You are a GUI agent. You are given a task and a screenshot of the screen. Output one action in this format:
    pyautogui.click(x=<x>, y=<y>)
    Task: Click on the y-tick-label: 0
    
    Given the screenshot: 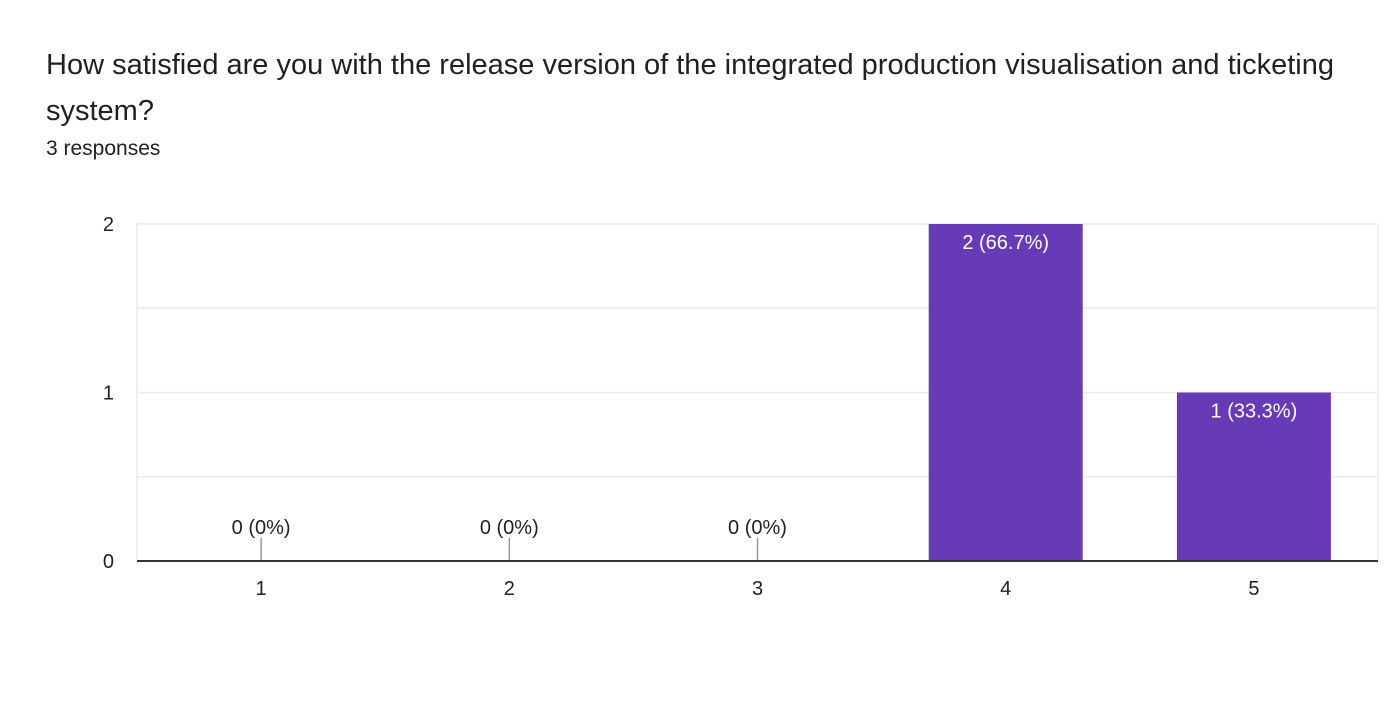 What is the action you would take?
    pyautogui.click(x=108, y=562)
    